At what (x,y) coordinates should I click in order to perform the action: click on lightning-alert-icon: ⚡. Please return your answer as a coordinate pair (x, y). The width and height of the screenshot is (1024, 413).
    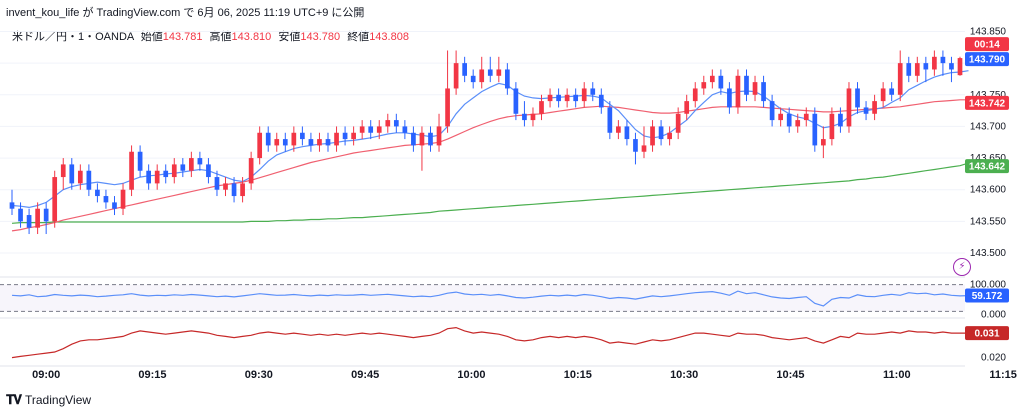
    Looking at the image, I should click on (962, 267).